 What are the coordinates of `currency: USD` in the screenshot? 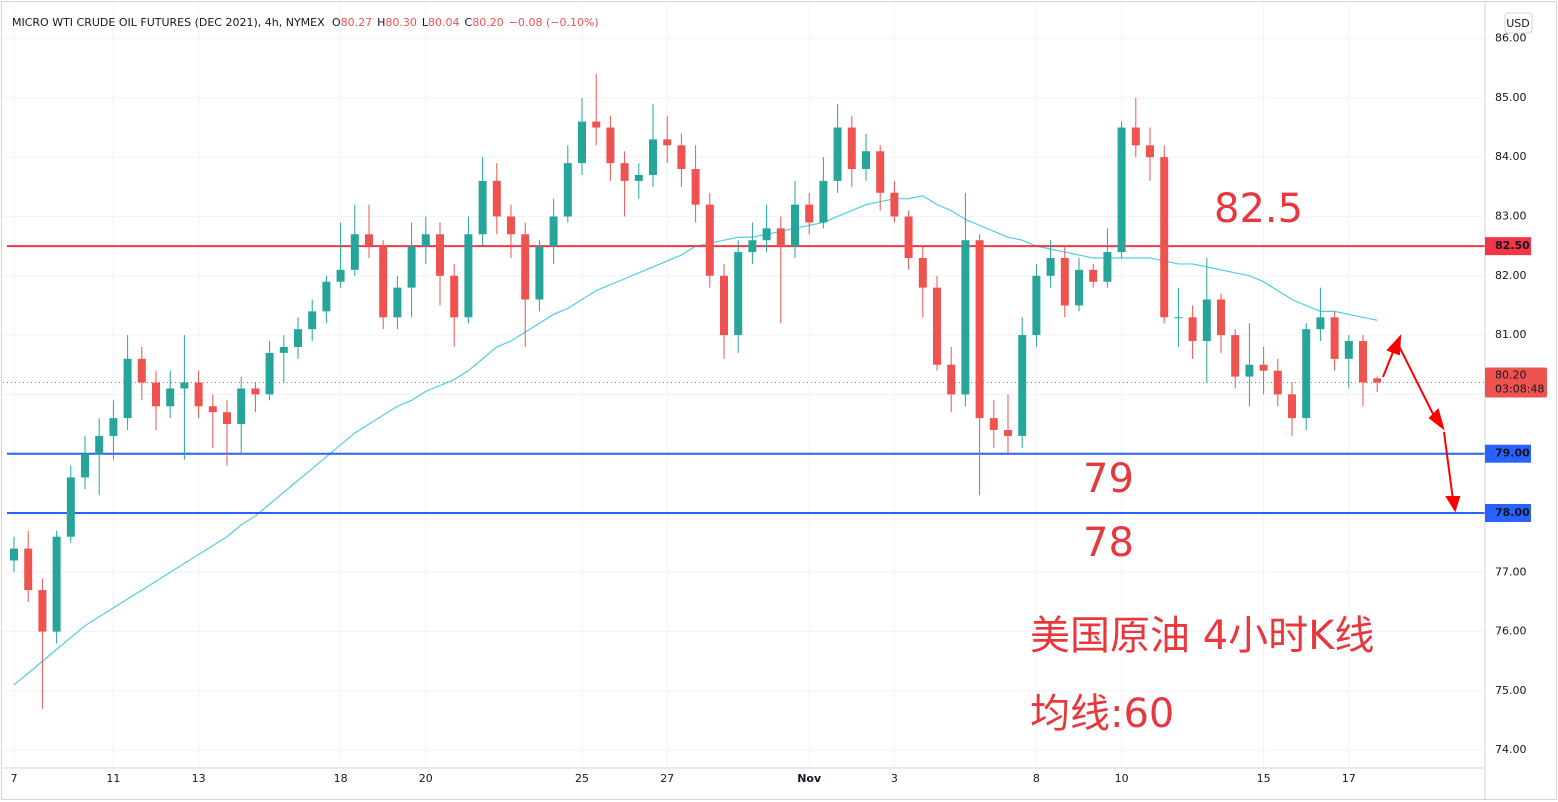 It's located at (1518, 23).